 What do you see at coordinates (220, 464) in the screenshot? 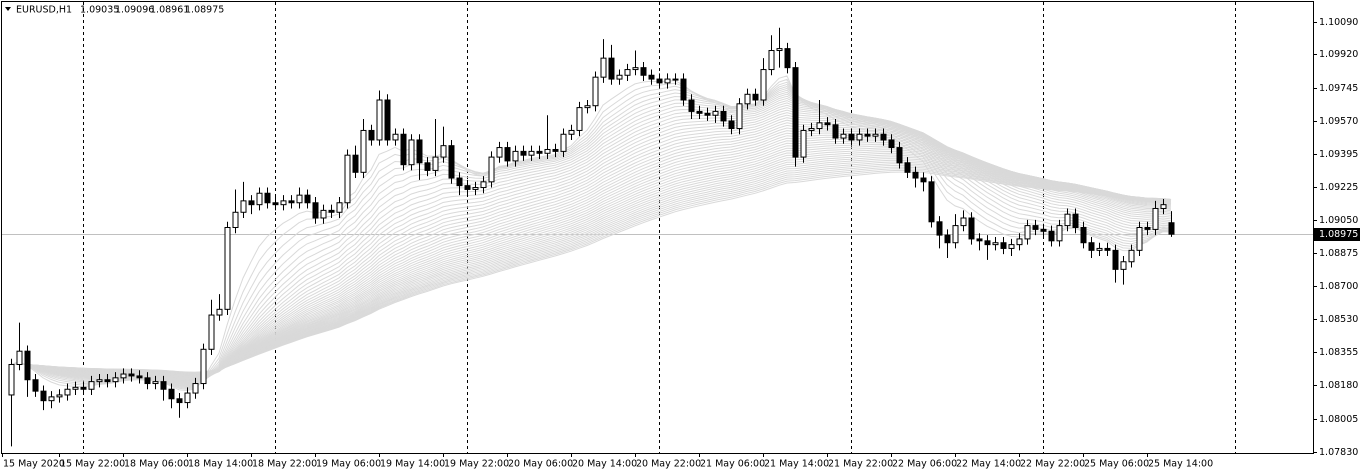
I see `x-tick-label: 18 May 14:00` at bounding box center [220, 464].